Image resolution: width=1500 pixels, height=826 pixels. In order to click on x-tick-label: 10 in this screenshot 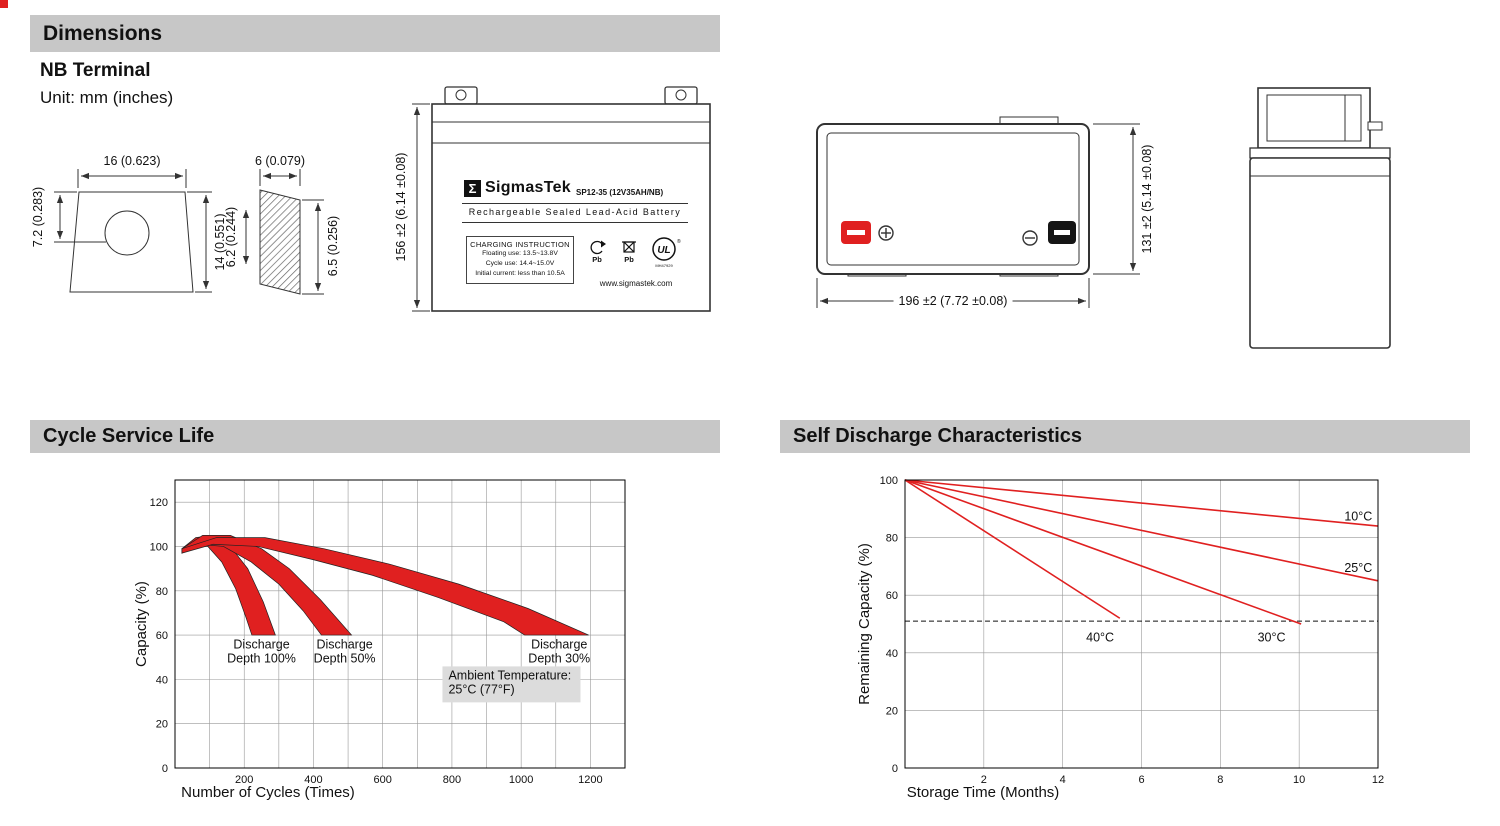, I will do `click(1299, 780)`.